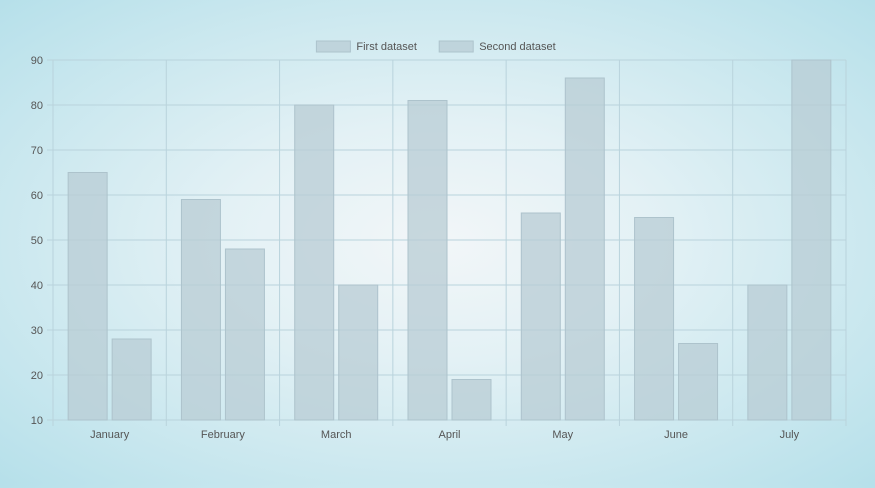 The image size is (875, 488). Describe the element at coordinates (37, 376) in the screenshot. I see `y-tick-label: 20` at that location.